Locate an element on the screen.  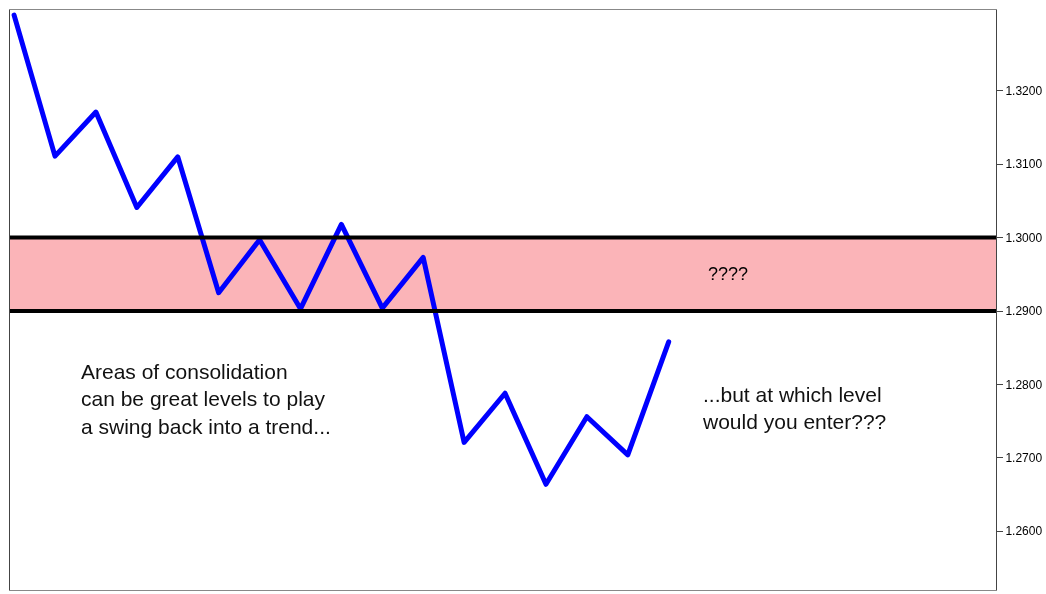
y-tick-label: 1.2600 is located at coordinates (1024, 531).